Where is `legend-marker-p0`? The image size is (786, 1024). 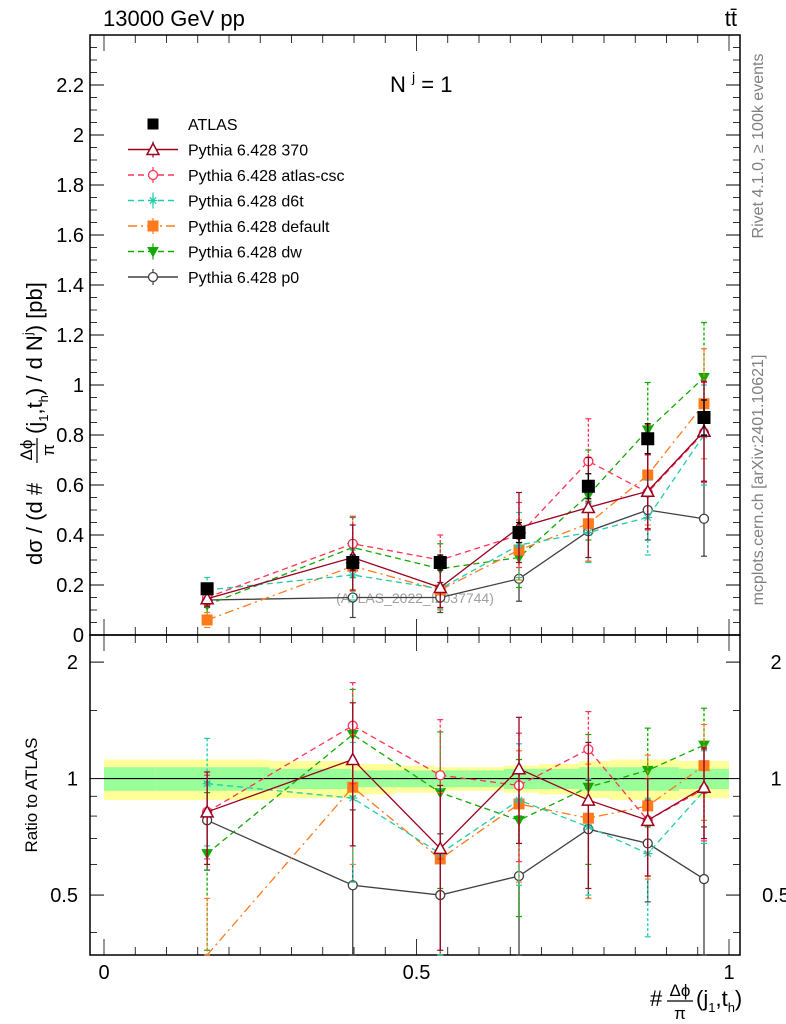 legend-marker-p0 is located at coordinates (153, 277).